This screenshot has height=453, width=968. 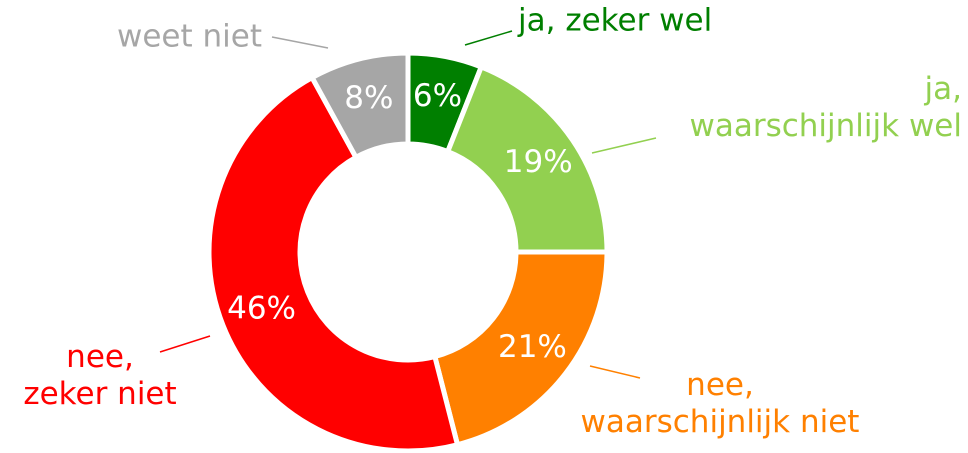 What do you see at coordinates (99, 375) in the screenshot?
I see `category-label: nee, zeker niet` at bounding box center [99, 375].